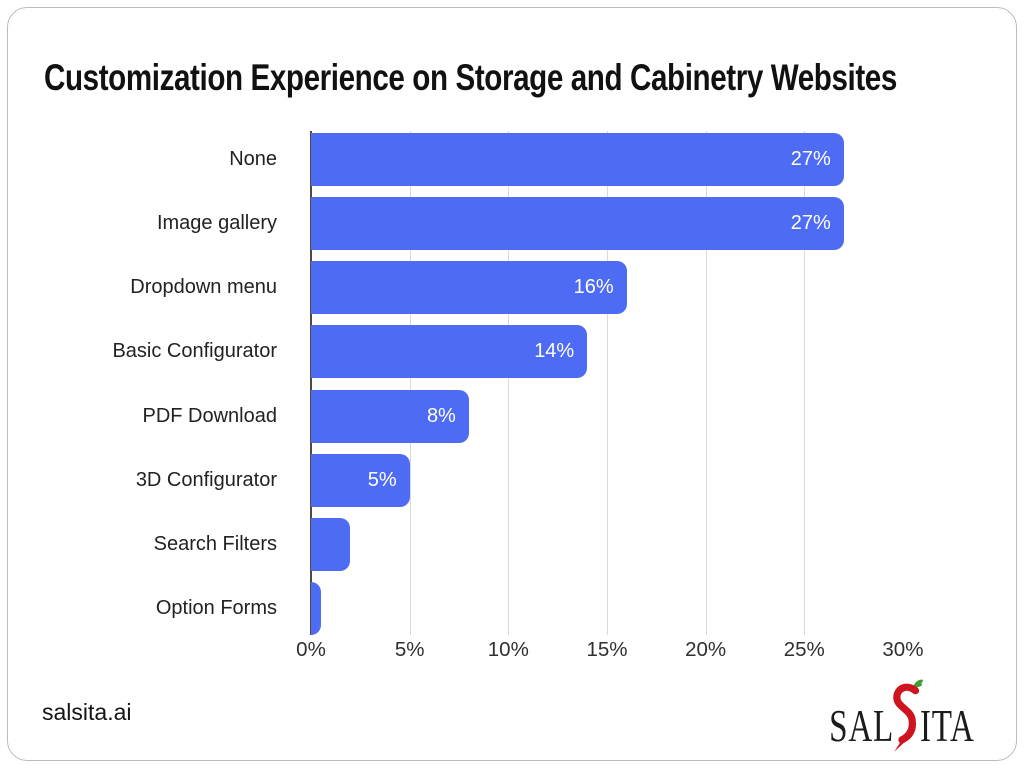  Describe the element at coordinates (253, 159) in the screenshot. I see `category-label: None` at that location.